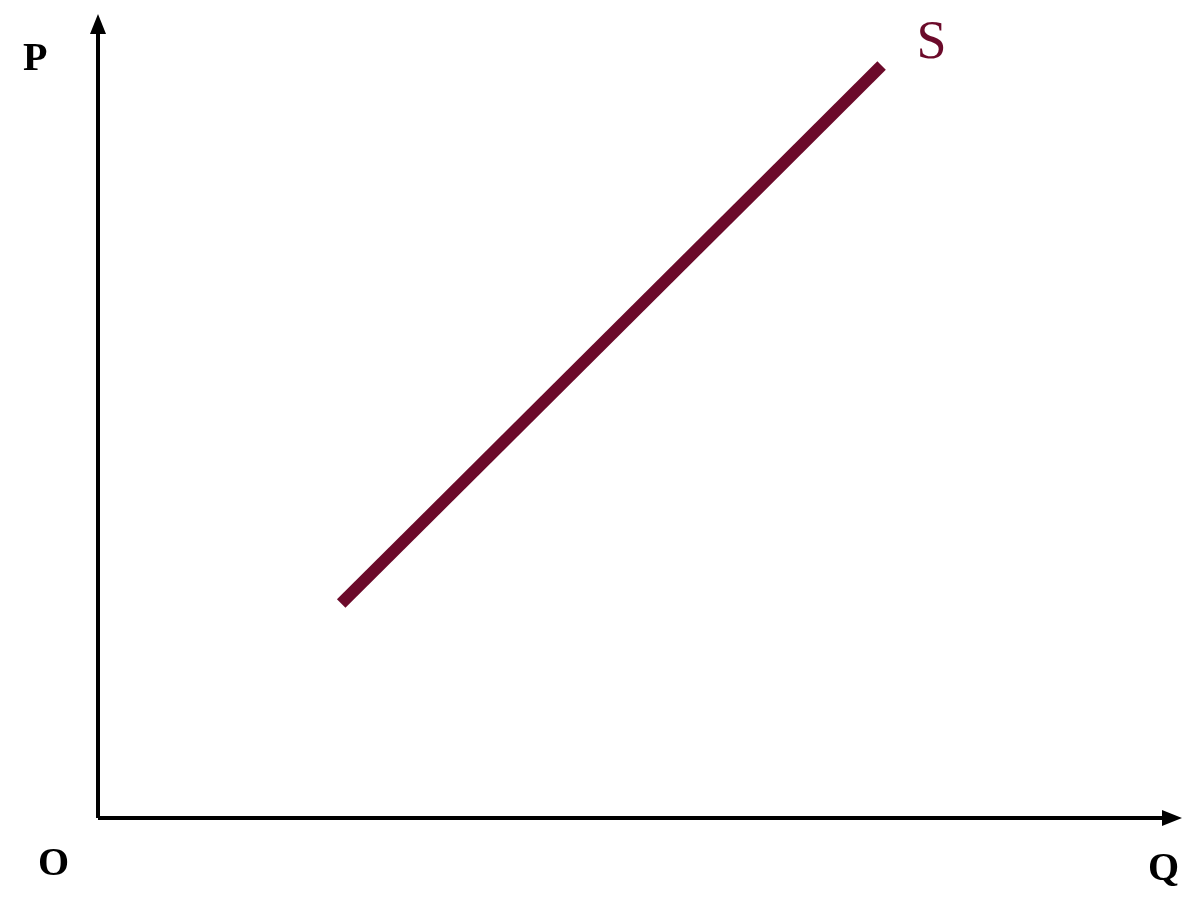 This screenshot has width=1197, height=905. Describe the element at coordinates (1164, 866) in the screenshot. I see `x-axis-title: Q` at that location.